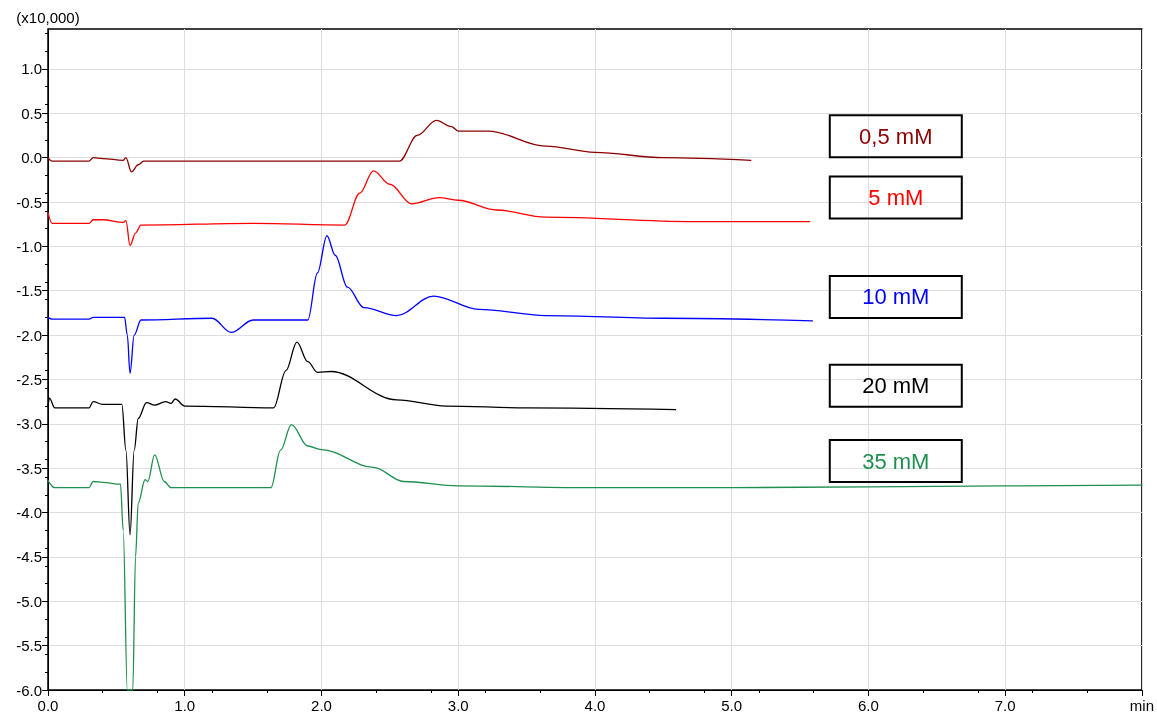  Describe the element at coordinates (29, 424) in the screenshot. I see `y-tick-label: -3.0` at that location.